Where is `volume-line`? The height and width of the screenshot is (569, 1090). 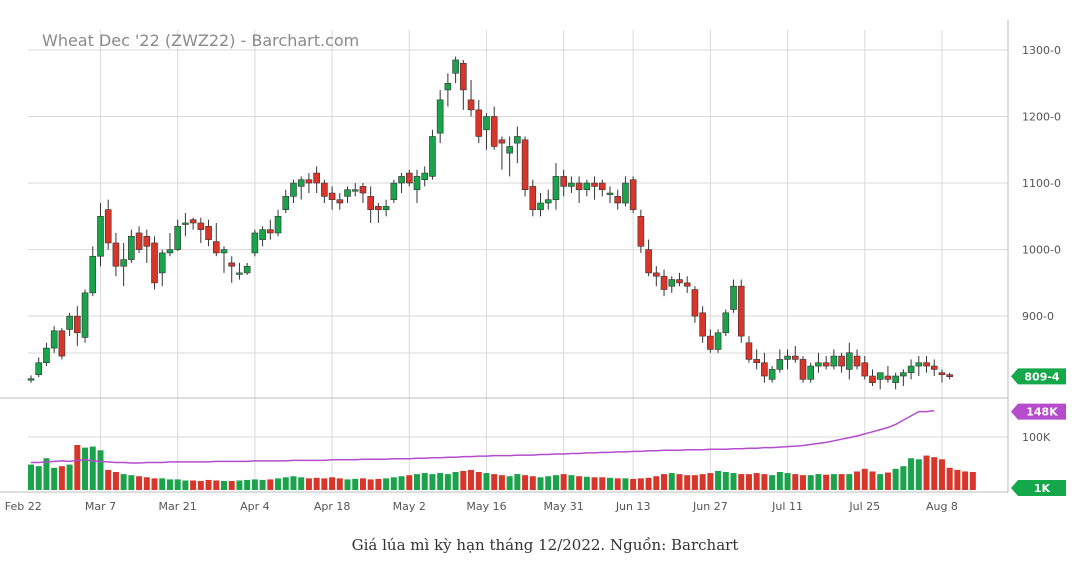 volume-line is located at coordinates (483, 436).